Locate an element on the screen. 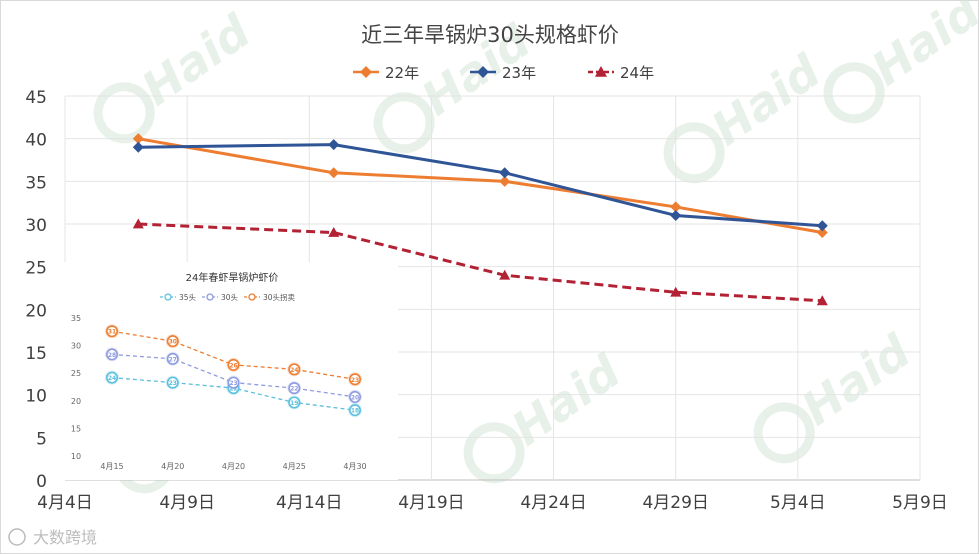 The image size is (979, 554). inset-data-label: 27 is located at coordinates (173, 359).